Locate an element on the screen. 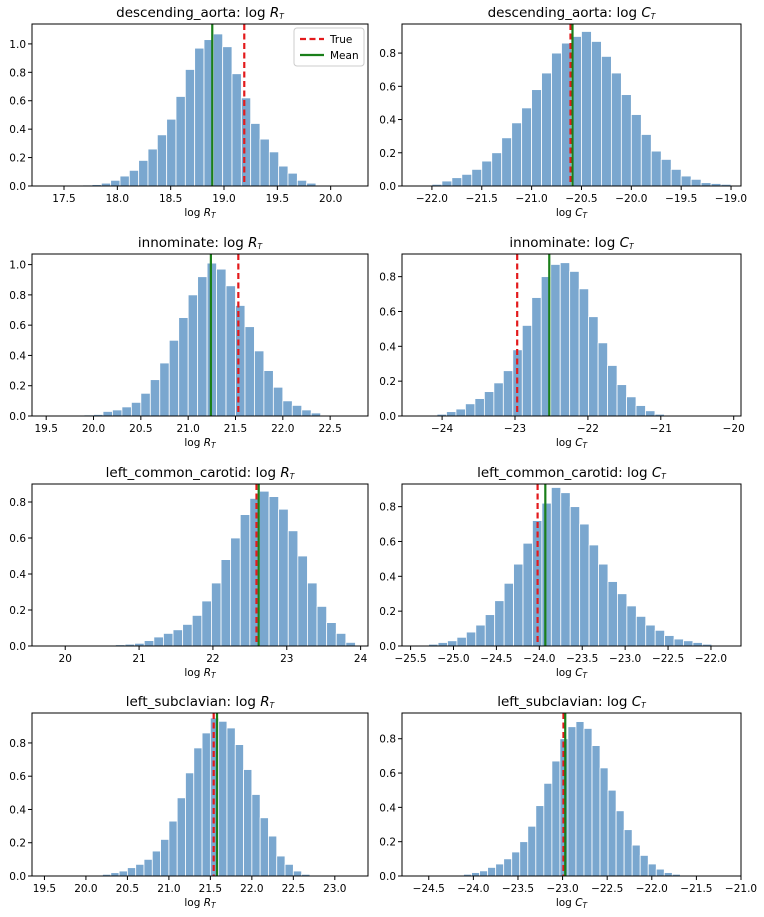 The width and height of the screenshot is (764, 917). panel-title: innominate: log CT is located at coordinates (572, 243).